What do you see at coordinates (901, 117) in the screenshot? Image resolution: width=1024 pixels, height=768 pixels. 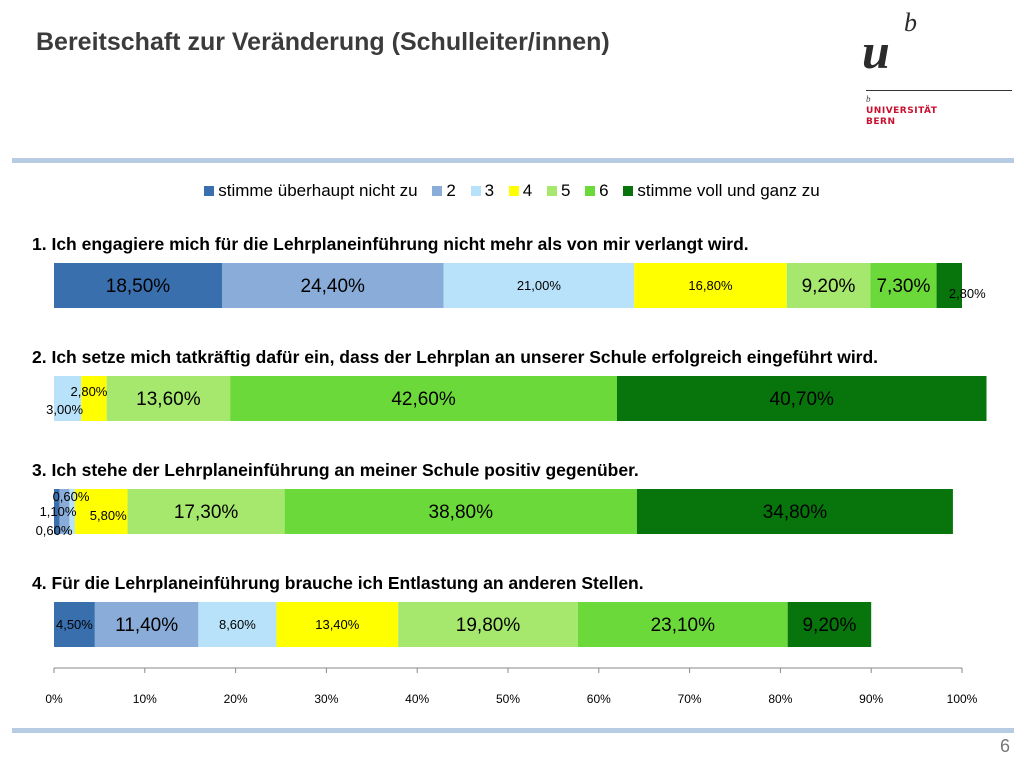 I see `logo-text: UNIVERSITÄT BERN` at bounding box center [901, 117].